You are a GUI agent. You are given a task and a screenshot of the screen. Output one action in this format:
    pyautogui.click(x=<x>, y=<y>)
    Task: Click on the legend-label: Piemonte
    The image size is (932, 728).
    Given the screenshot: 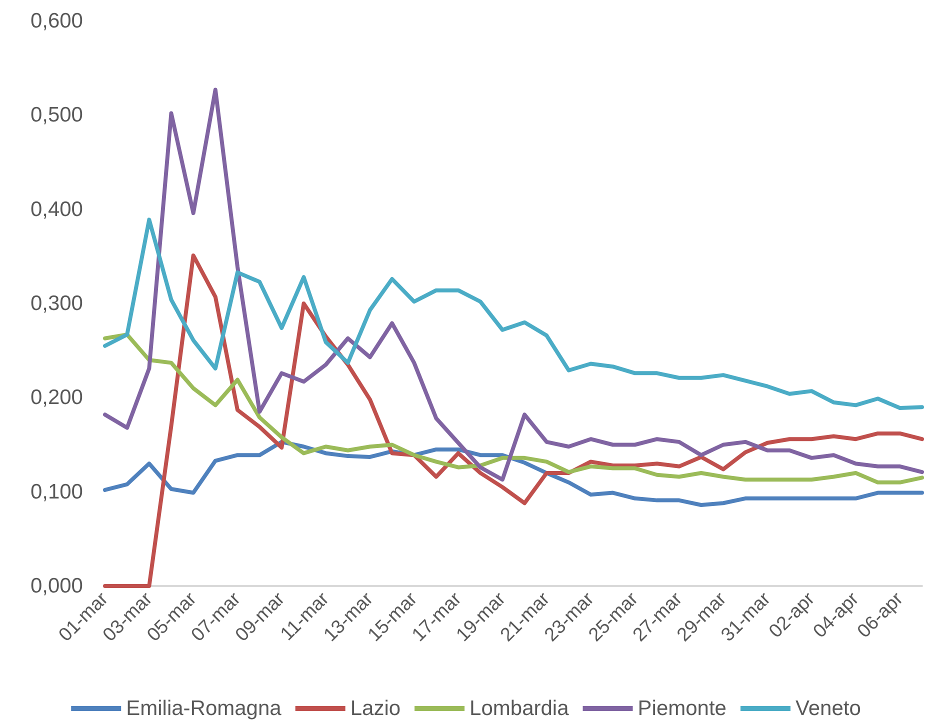 What is the action you would take?
    pyautogui.click(x=682, y=708)
    